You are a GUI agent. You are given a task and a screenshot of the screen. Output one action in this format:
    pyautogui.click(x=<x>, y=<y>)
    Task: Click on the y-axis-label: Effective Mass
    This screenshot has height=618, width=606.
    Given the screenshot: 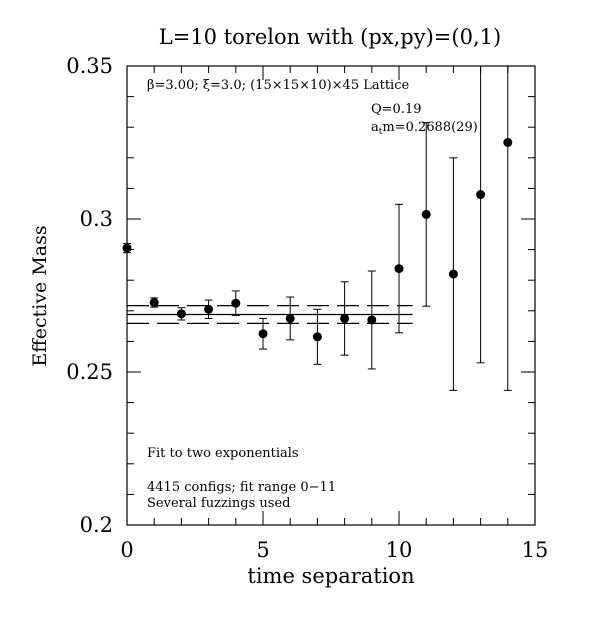 What is the action you would take?
    pyautogui.click(x=40, y=295)
    